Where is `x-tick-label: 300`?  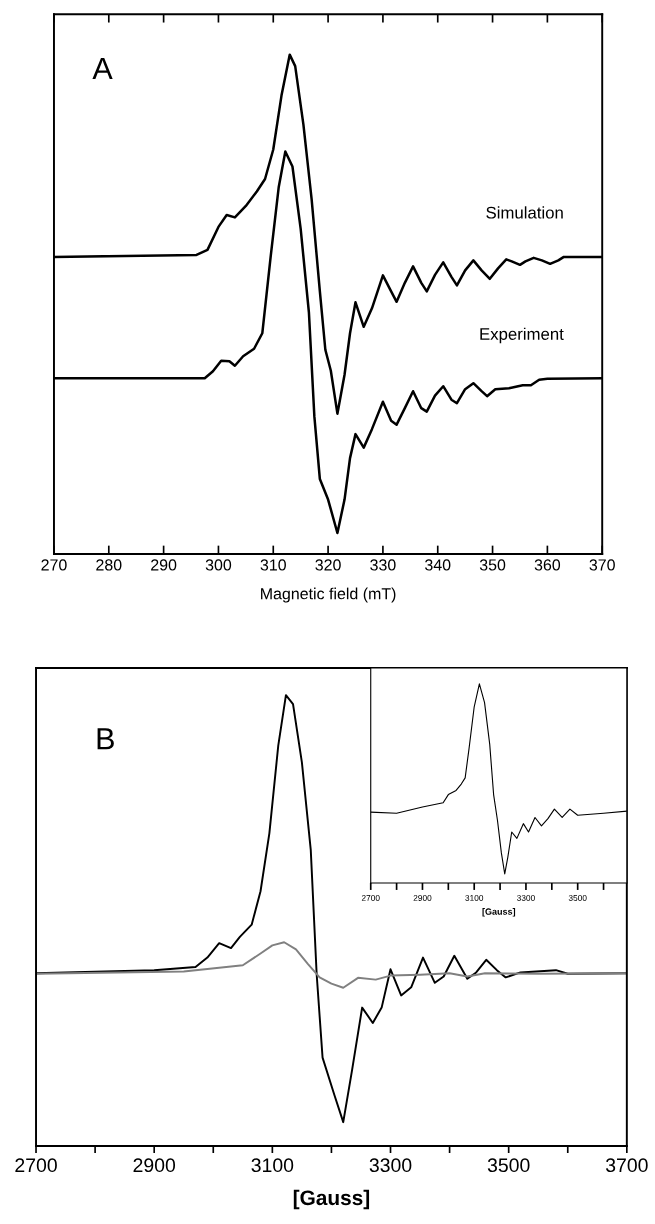
x-tick-label: 300 is located at coordinates (218, 565).